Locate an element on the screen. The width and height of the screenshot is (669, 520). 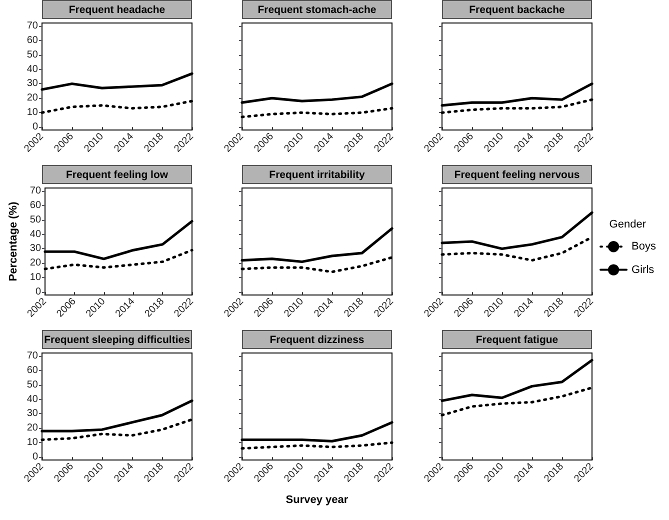
chart-title: Frequent headache is located at coordinates (117, 9).